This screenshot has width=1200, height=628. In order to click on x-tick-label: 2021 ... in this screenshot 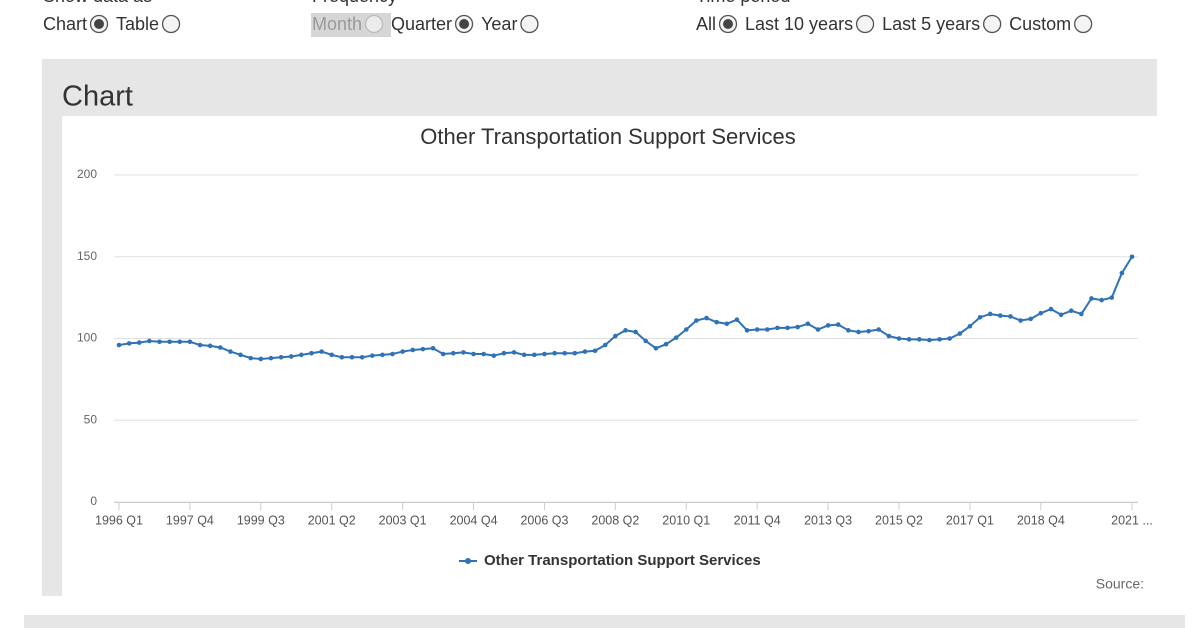, I will do `click(1132, 520)`.